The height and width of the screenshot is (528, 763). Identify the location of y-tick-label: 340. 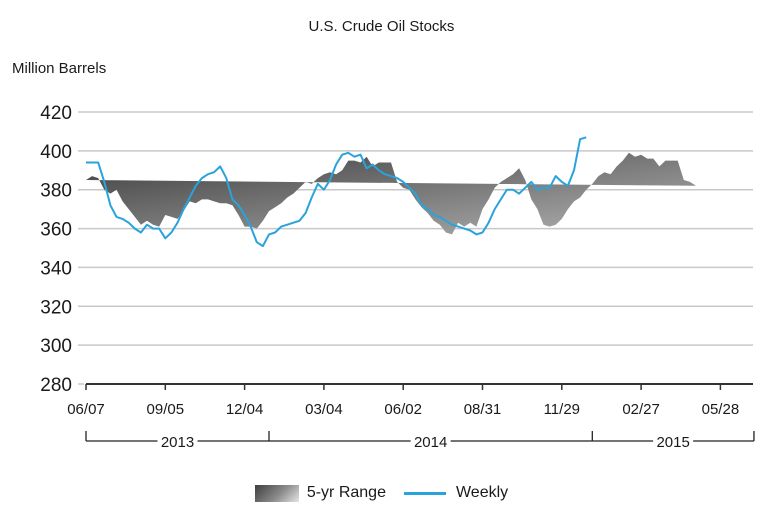
(56, 268).